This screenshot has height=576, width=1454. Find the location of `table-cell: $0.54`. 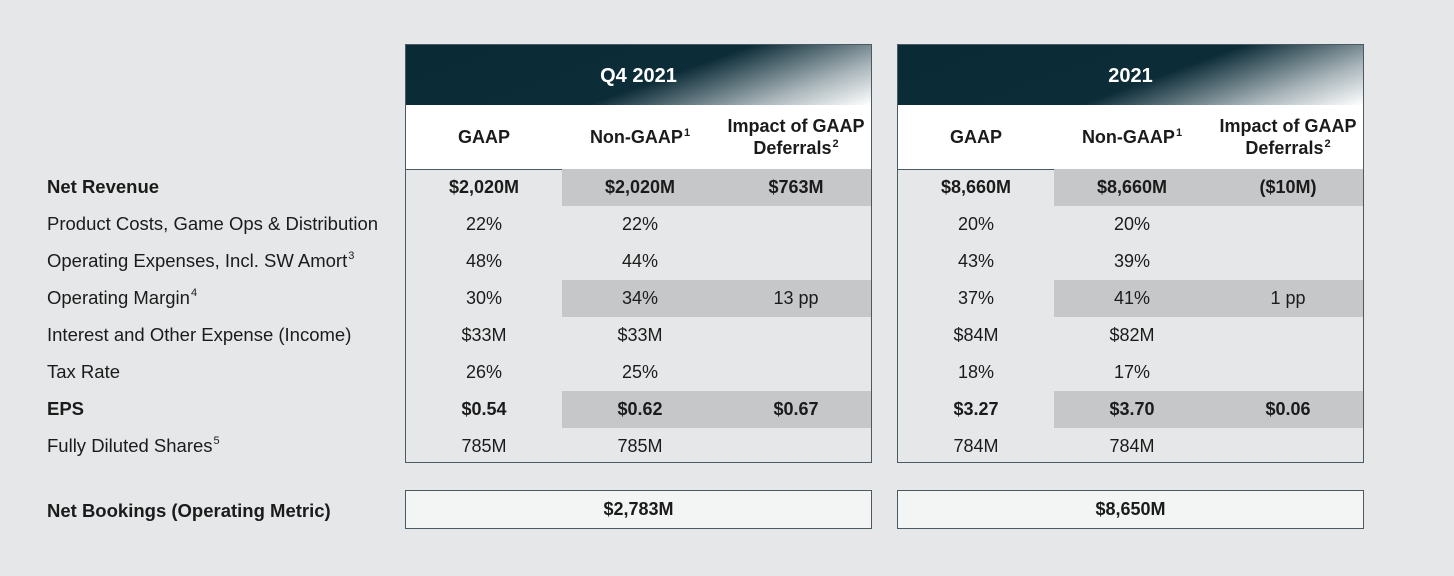

table-cell: $0.54 is located at coordinates (484, 409).